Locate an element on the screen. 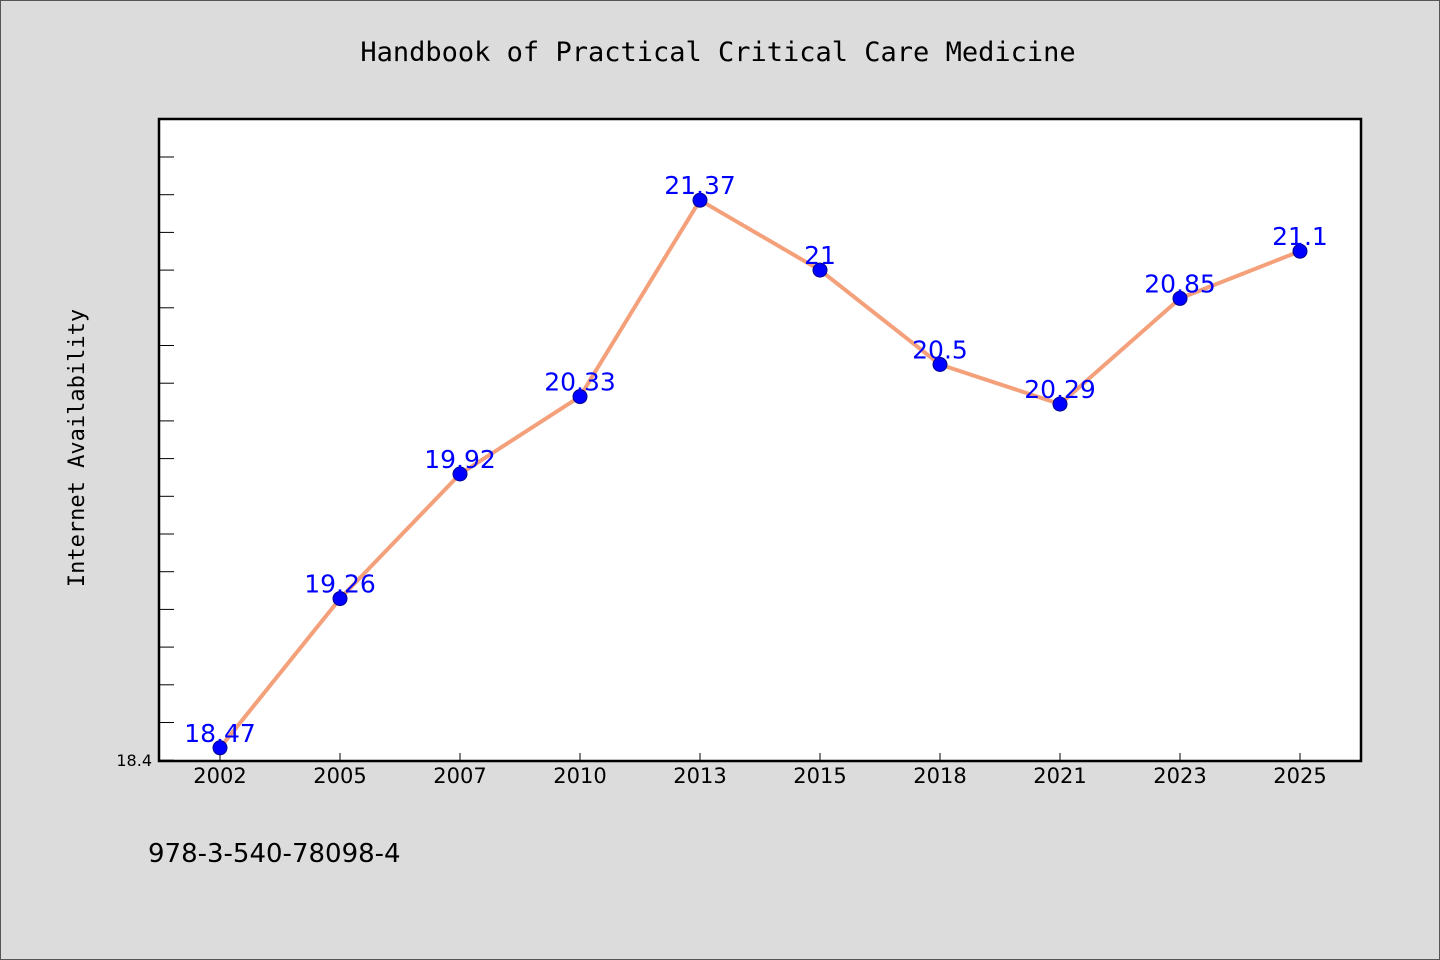 The image size is (1440, 960). data-label: 20.85 is located at coordinates (1180, 283).